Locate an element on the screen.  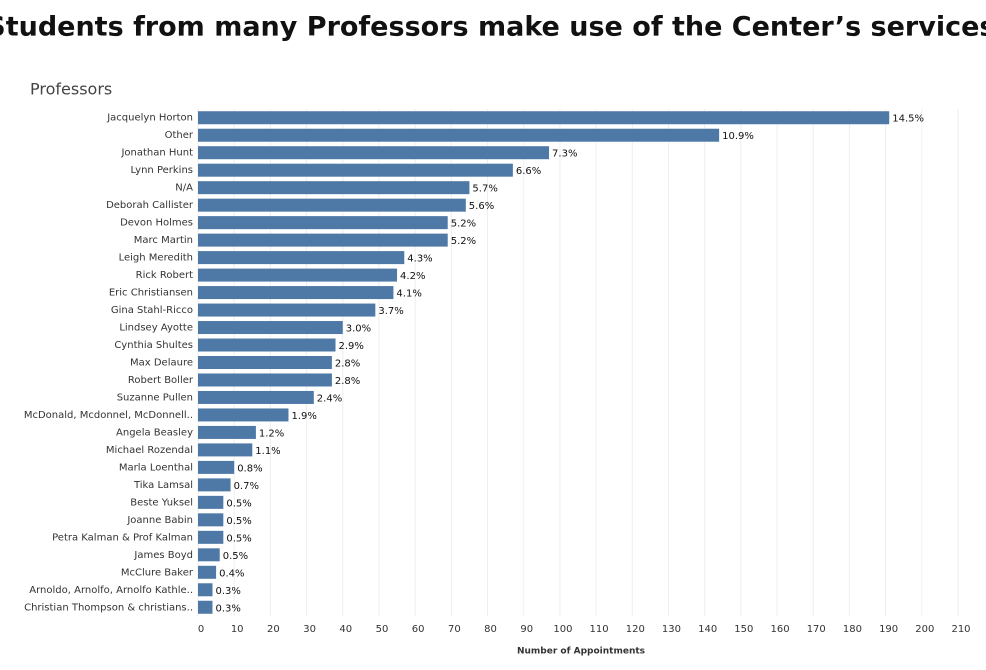
data-label: 2.4% is located at coordinates (329, 398).